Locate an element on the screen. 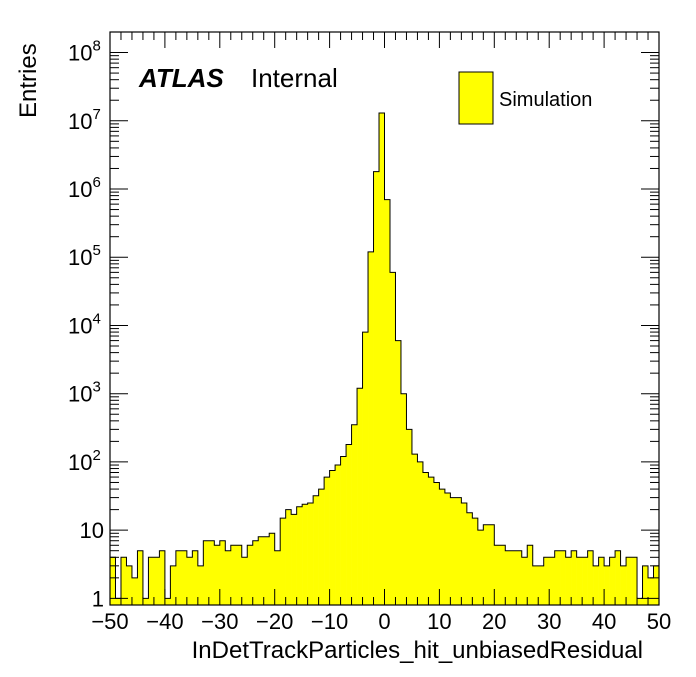 The height and width of the screenshot is (677, 696). x-tick-label: −30 is located at coordinates (219, 621).